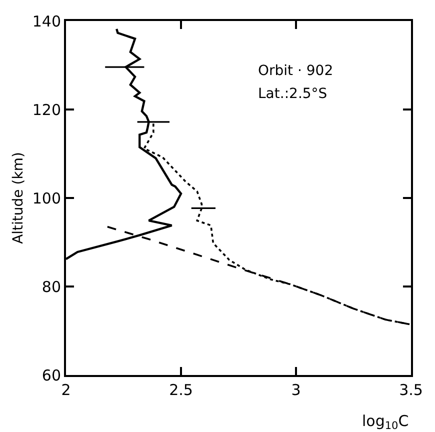 The width and height of the screenshot is (435, 432). I want to click on y-tick-label: 140, so click(46, 21).